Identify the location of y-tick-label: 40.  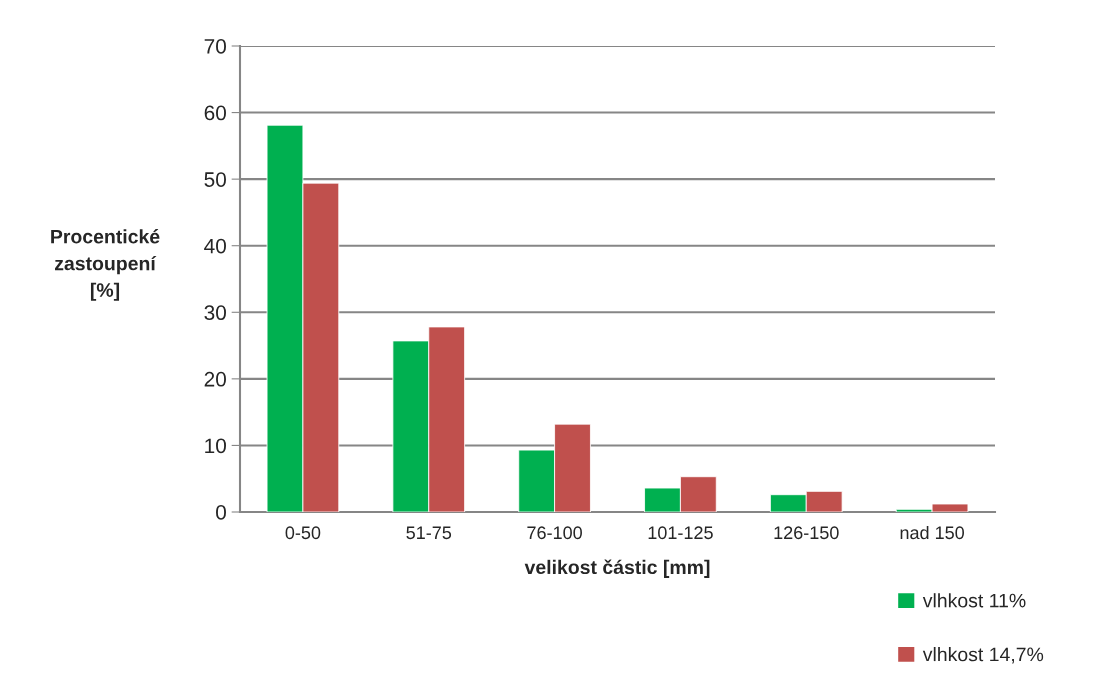
(215, 246).